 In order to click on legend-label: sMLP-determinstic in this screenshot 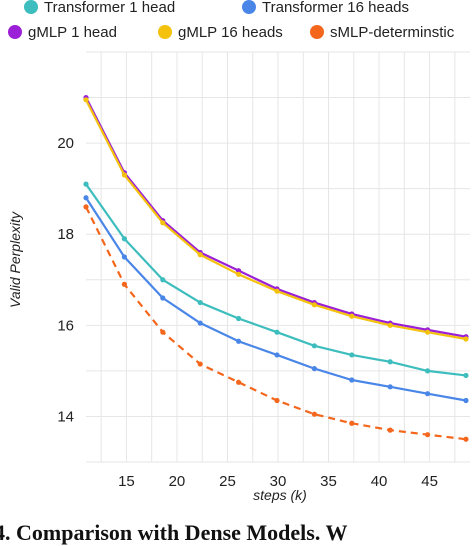, I will do `click(392, 32)`.